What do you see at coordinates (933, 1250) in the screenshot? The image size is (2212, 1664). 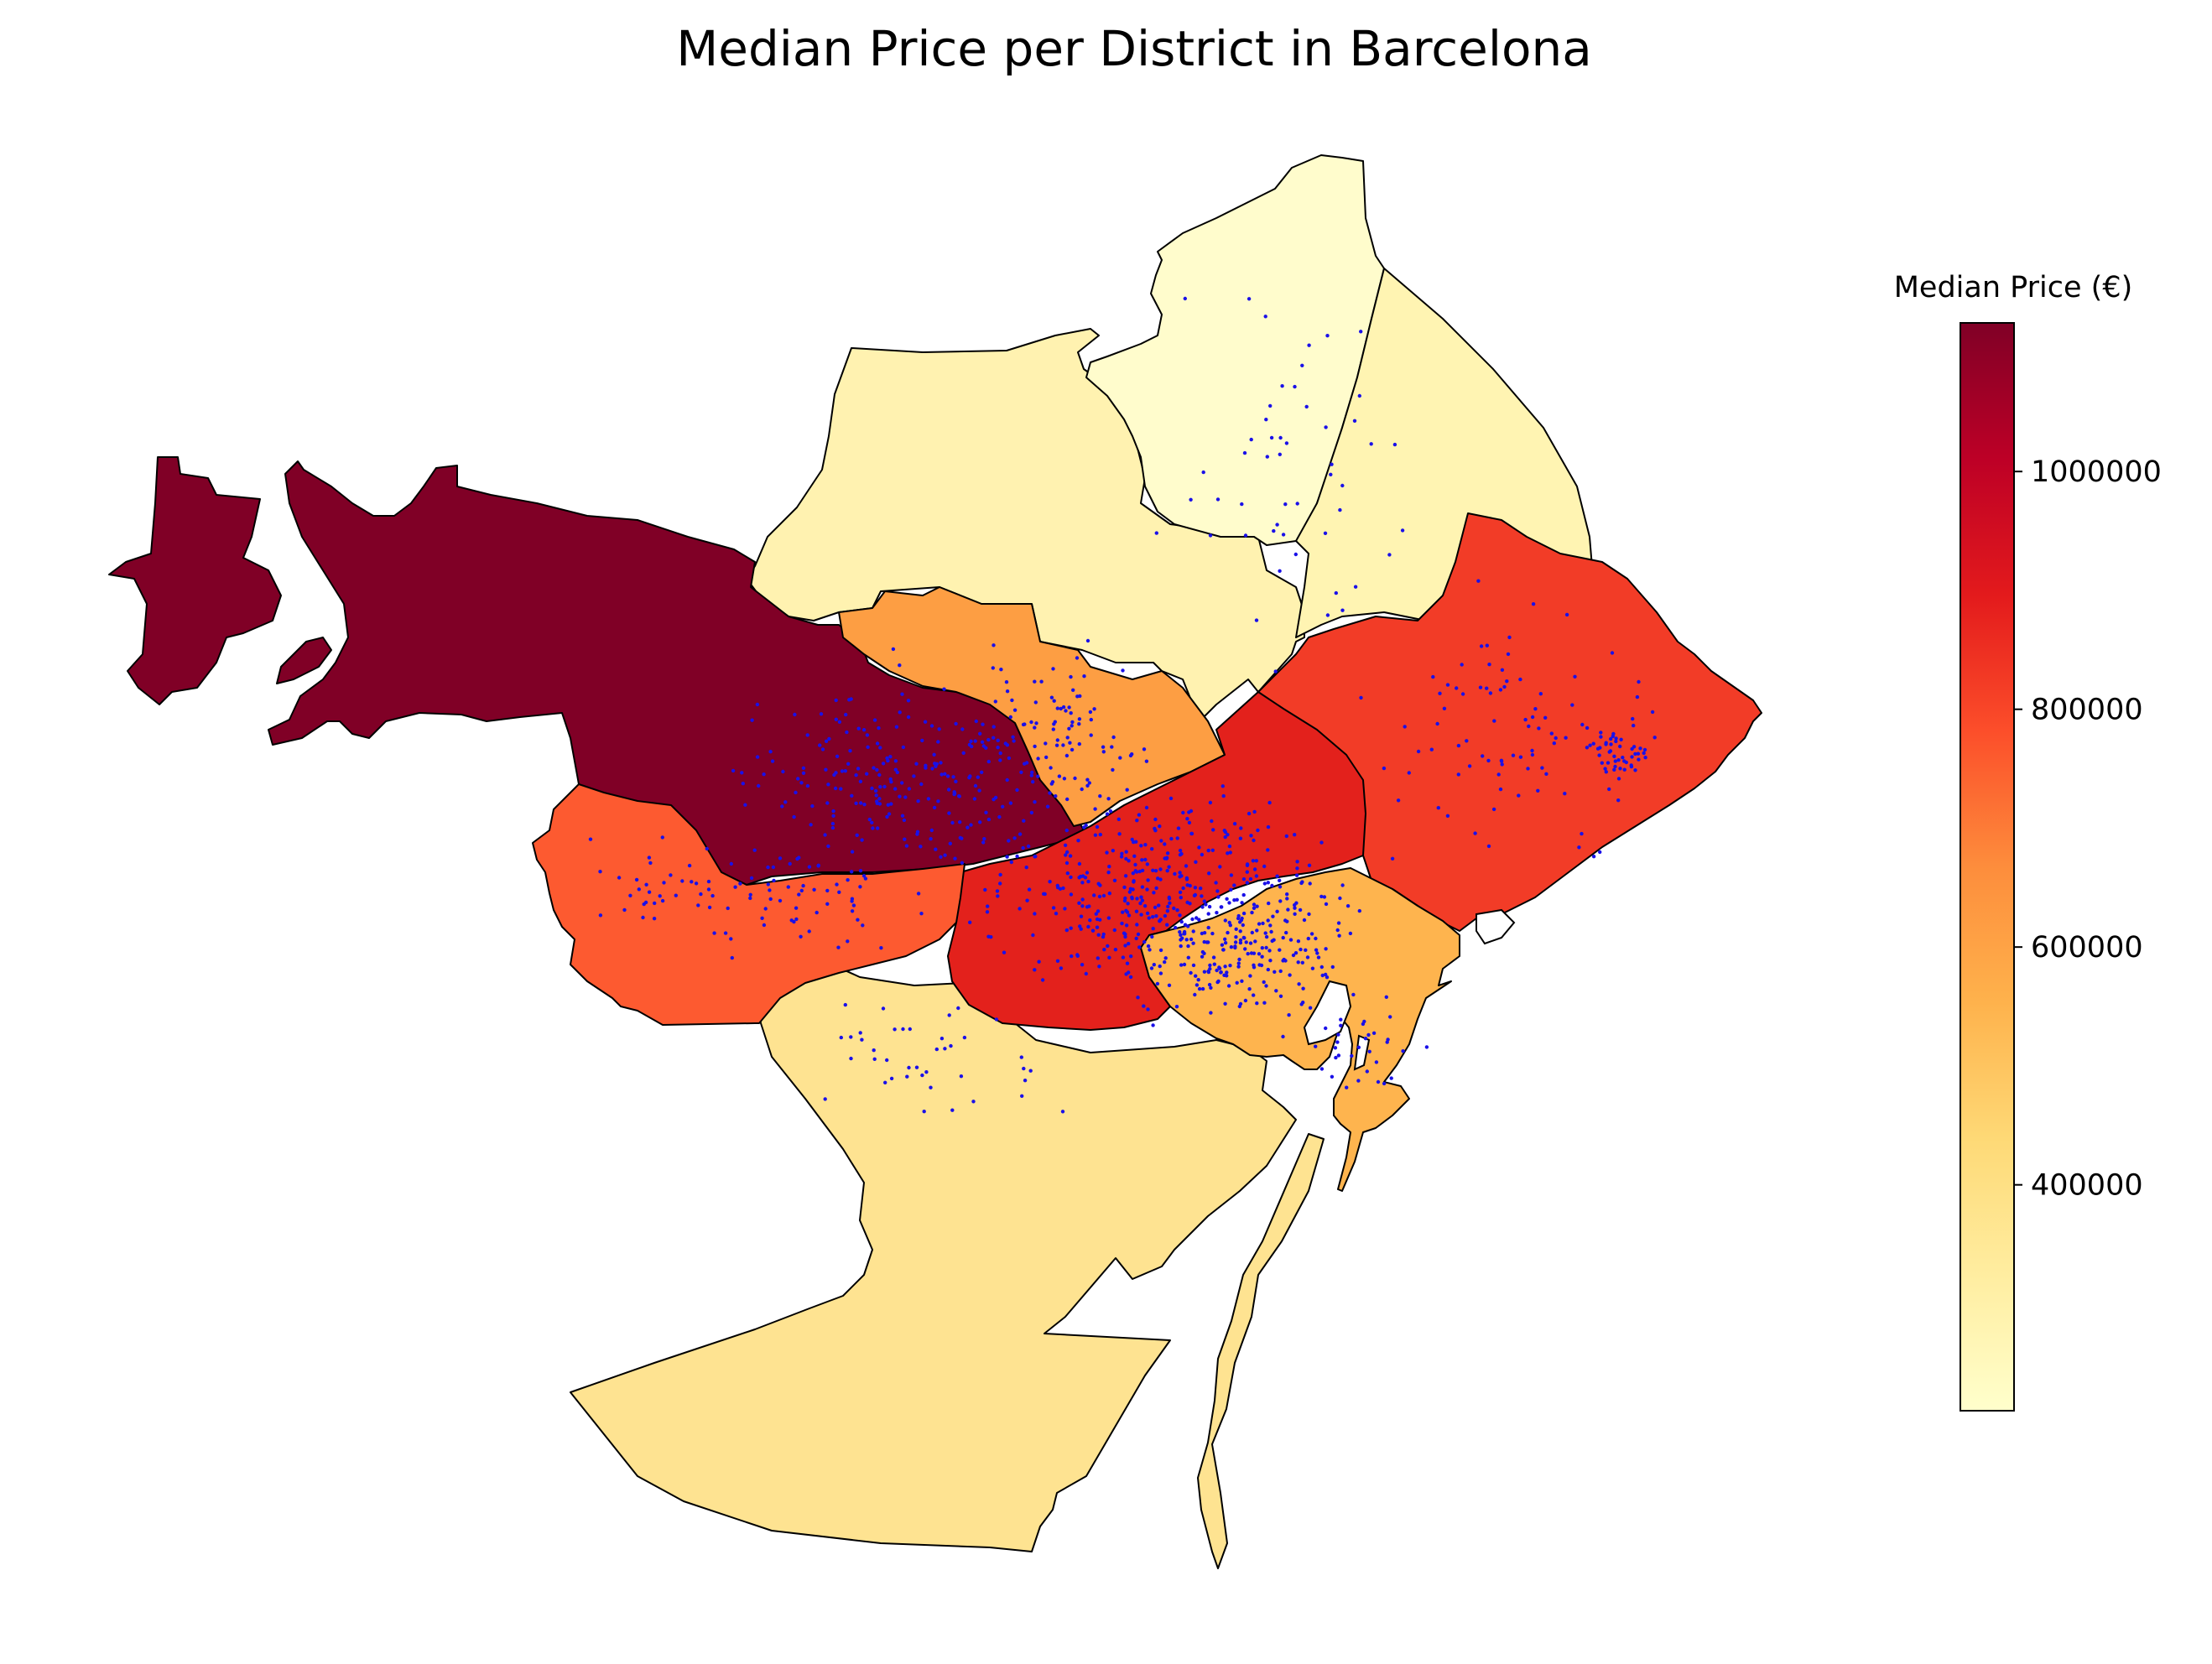 I see `district-south` at bounding box center [933, 1250].